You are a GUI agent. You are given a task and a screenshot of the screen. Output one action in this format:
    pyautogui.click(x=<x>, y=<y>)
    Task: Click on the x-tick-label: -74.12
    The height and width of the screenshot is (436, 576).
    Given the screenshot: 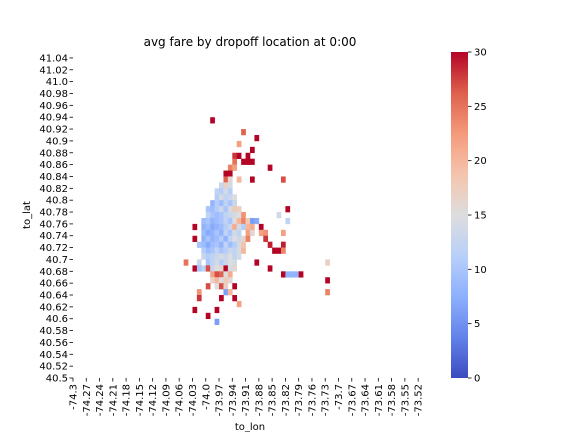 What is the action you would take?
    pyautogui.click(x=153, y=400)
    